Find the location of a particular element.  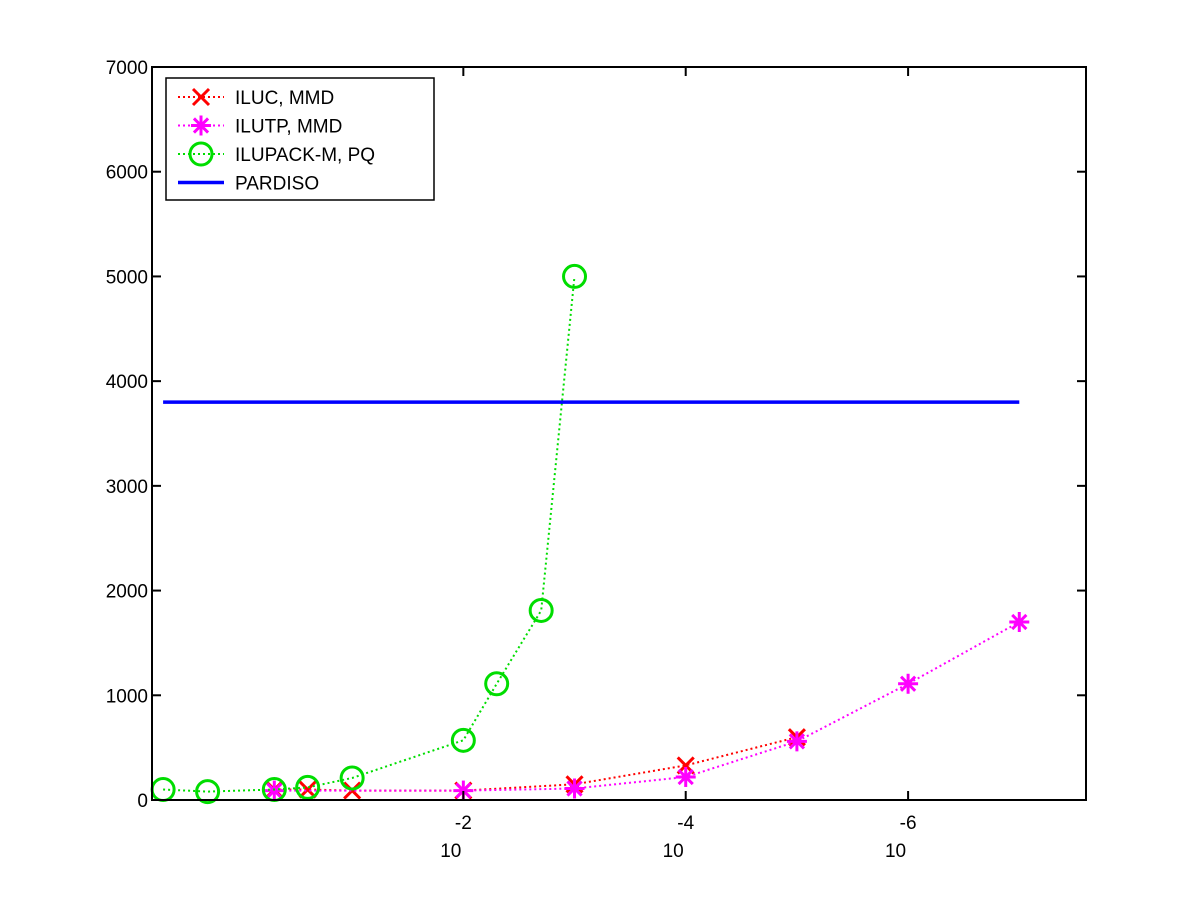

y-tick-label: 0 is located at coordinates (142, 801).